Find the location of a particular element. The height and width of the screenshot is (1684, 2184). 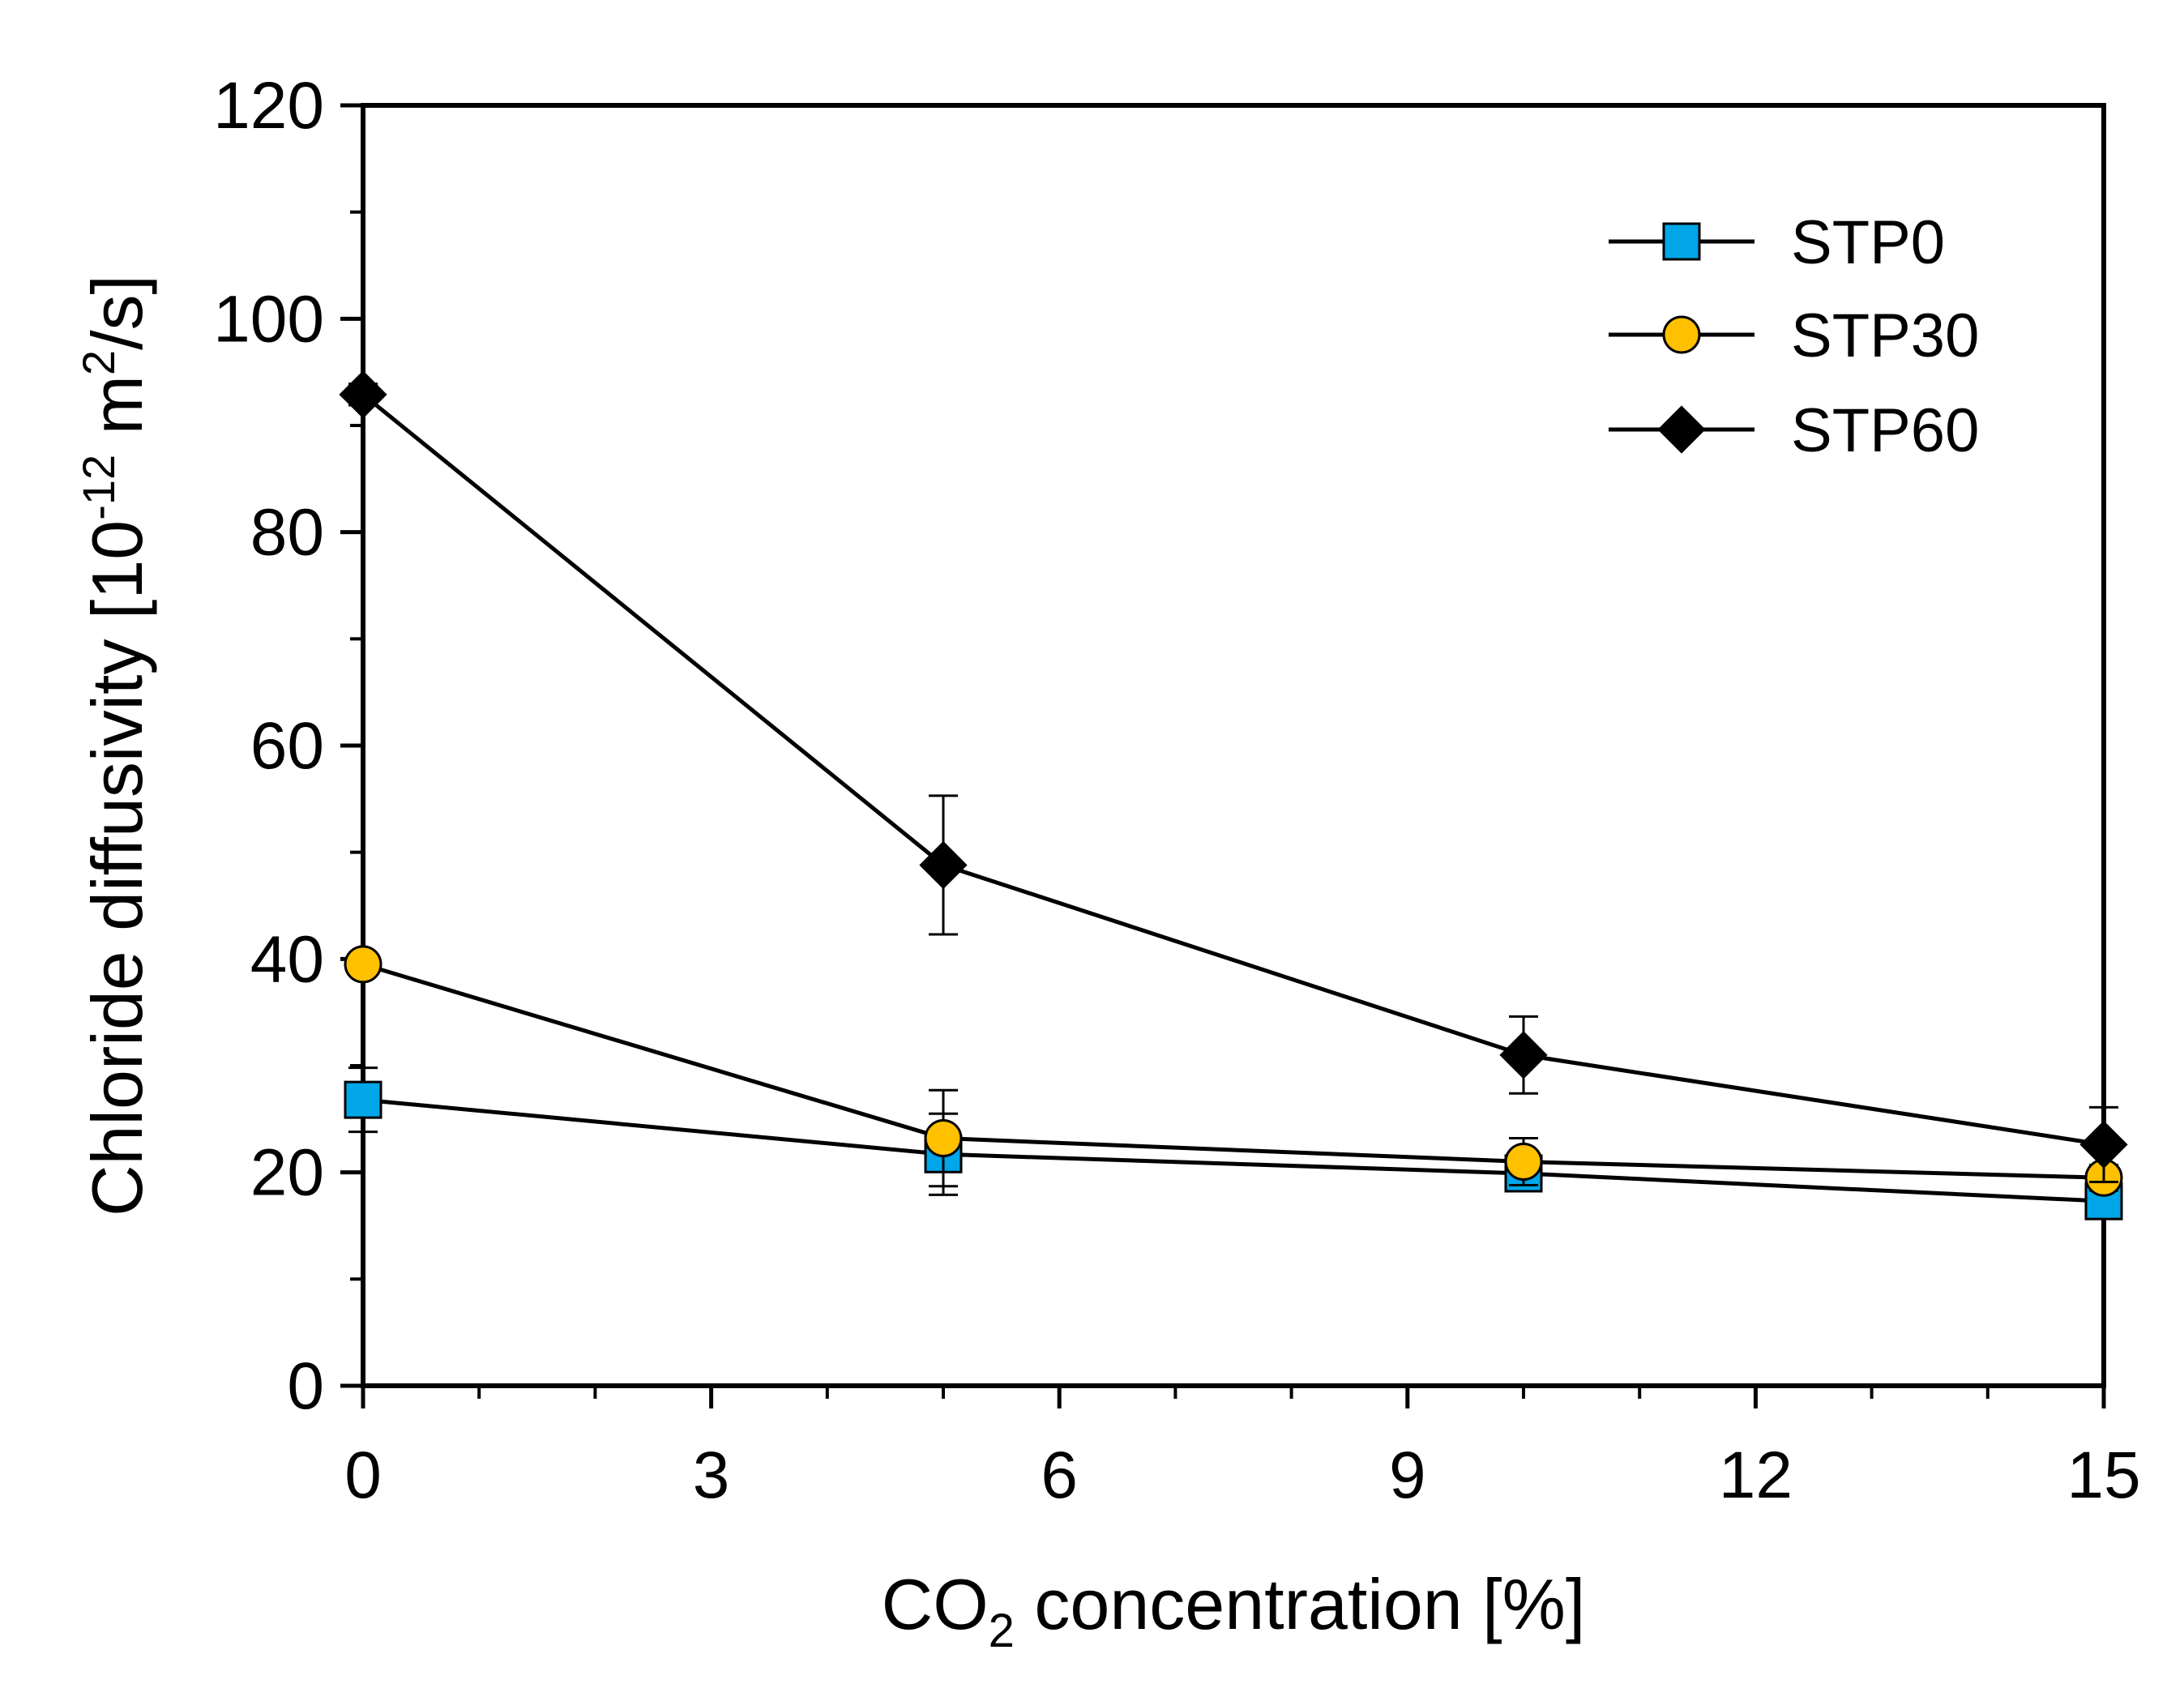

legend-label: STP0 is located at coordinates (1868, 243).